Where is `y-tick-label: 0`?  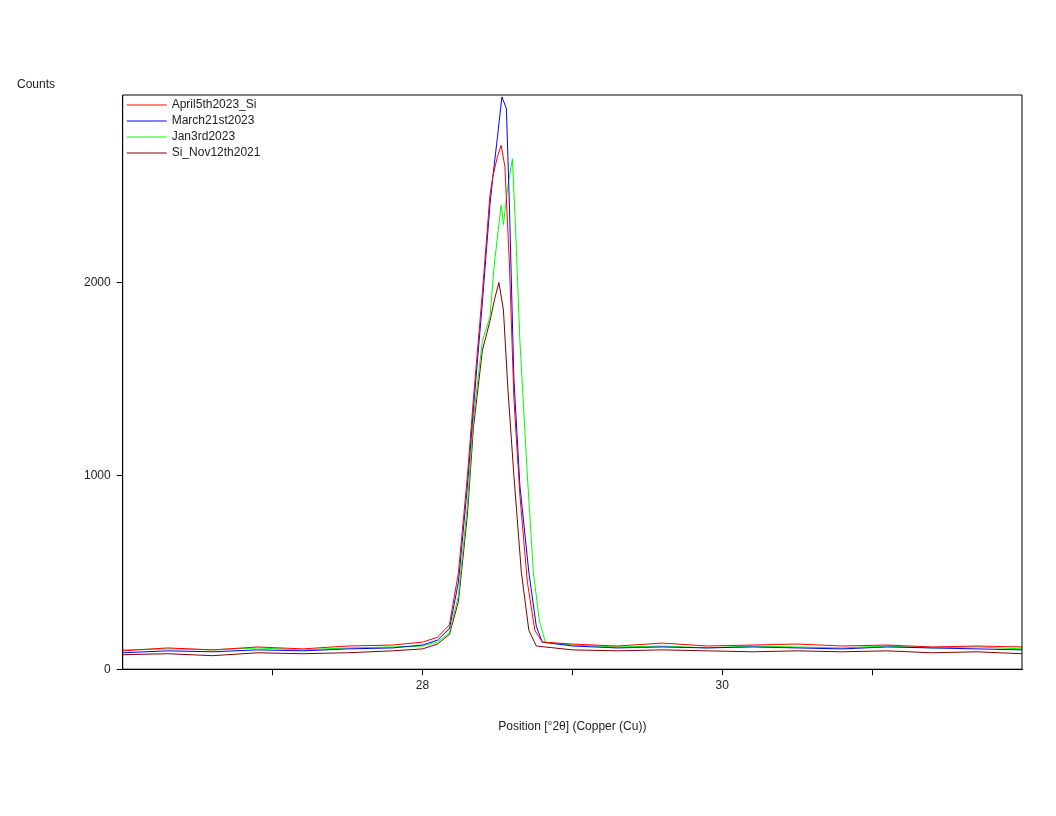 y-tick-label: 0 is located at coordinates (108, 668).